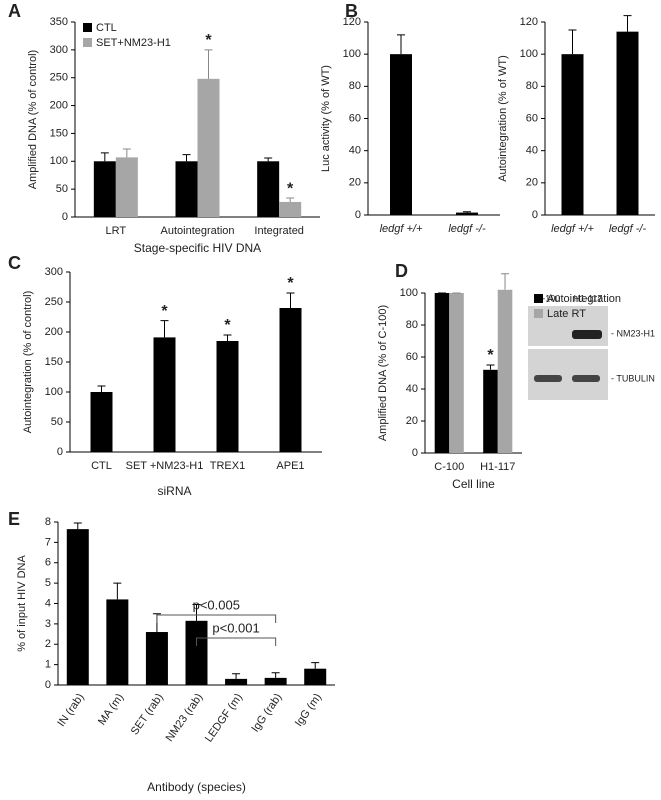 This screenshot has width=661, height=800. I want to click on panel-label: C, so click(14, 263).